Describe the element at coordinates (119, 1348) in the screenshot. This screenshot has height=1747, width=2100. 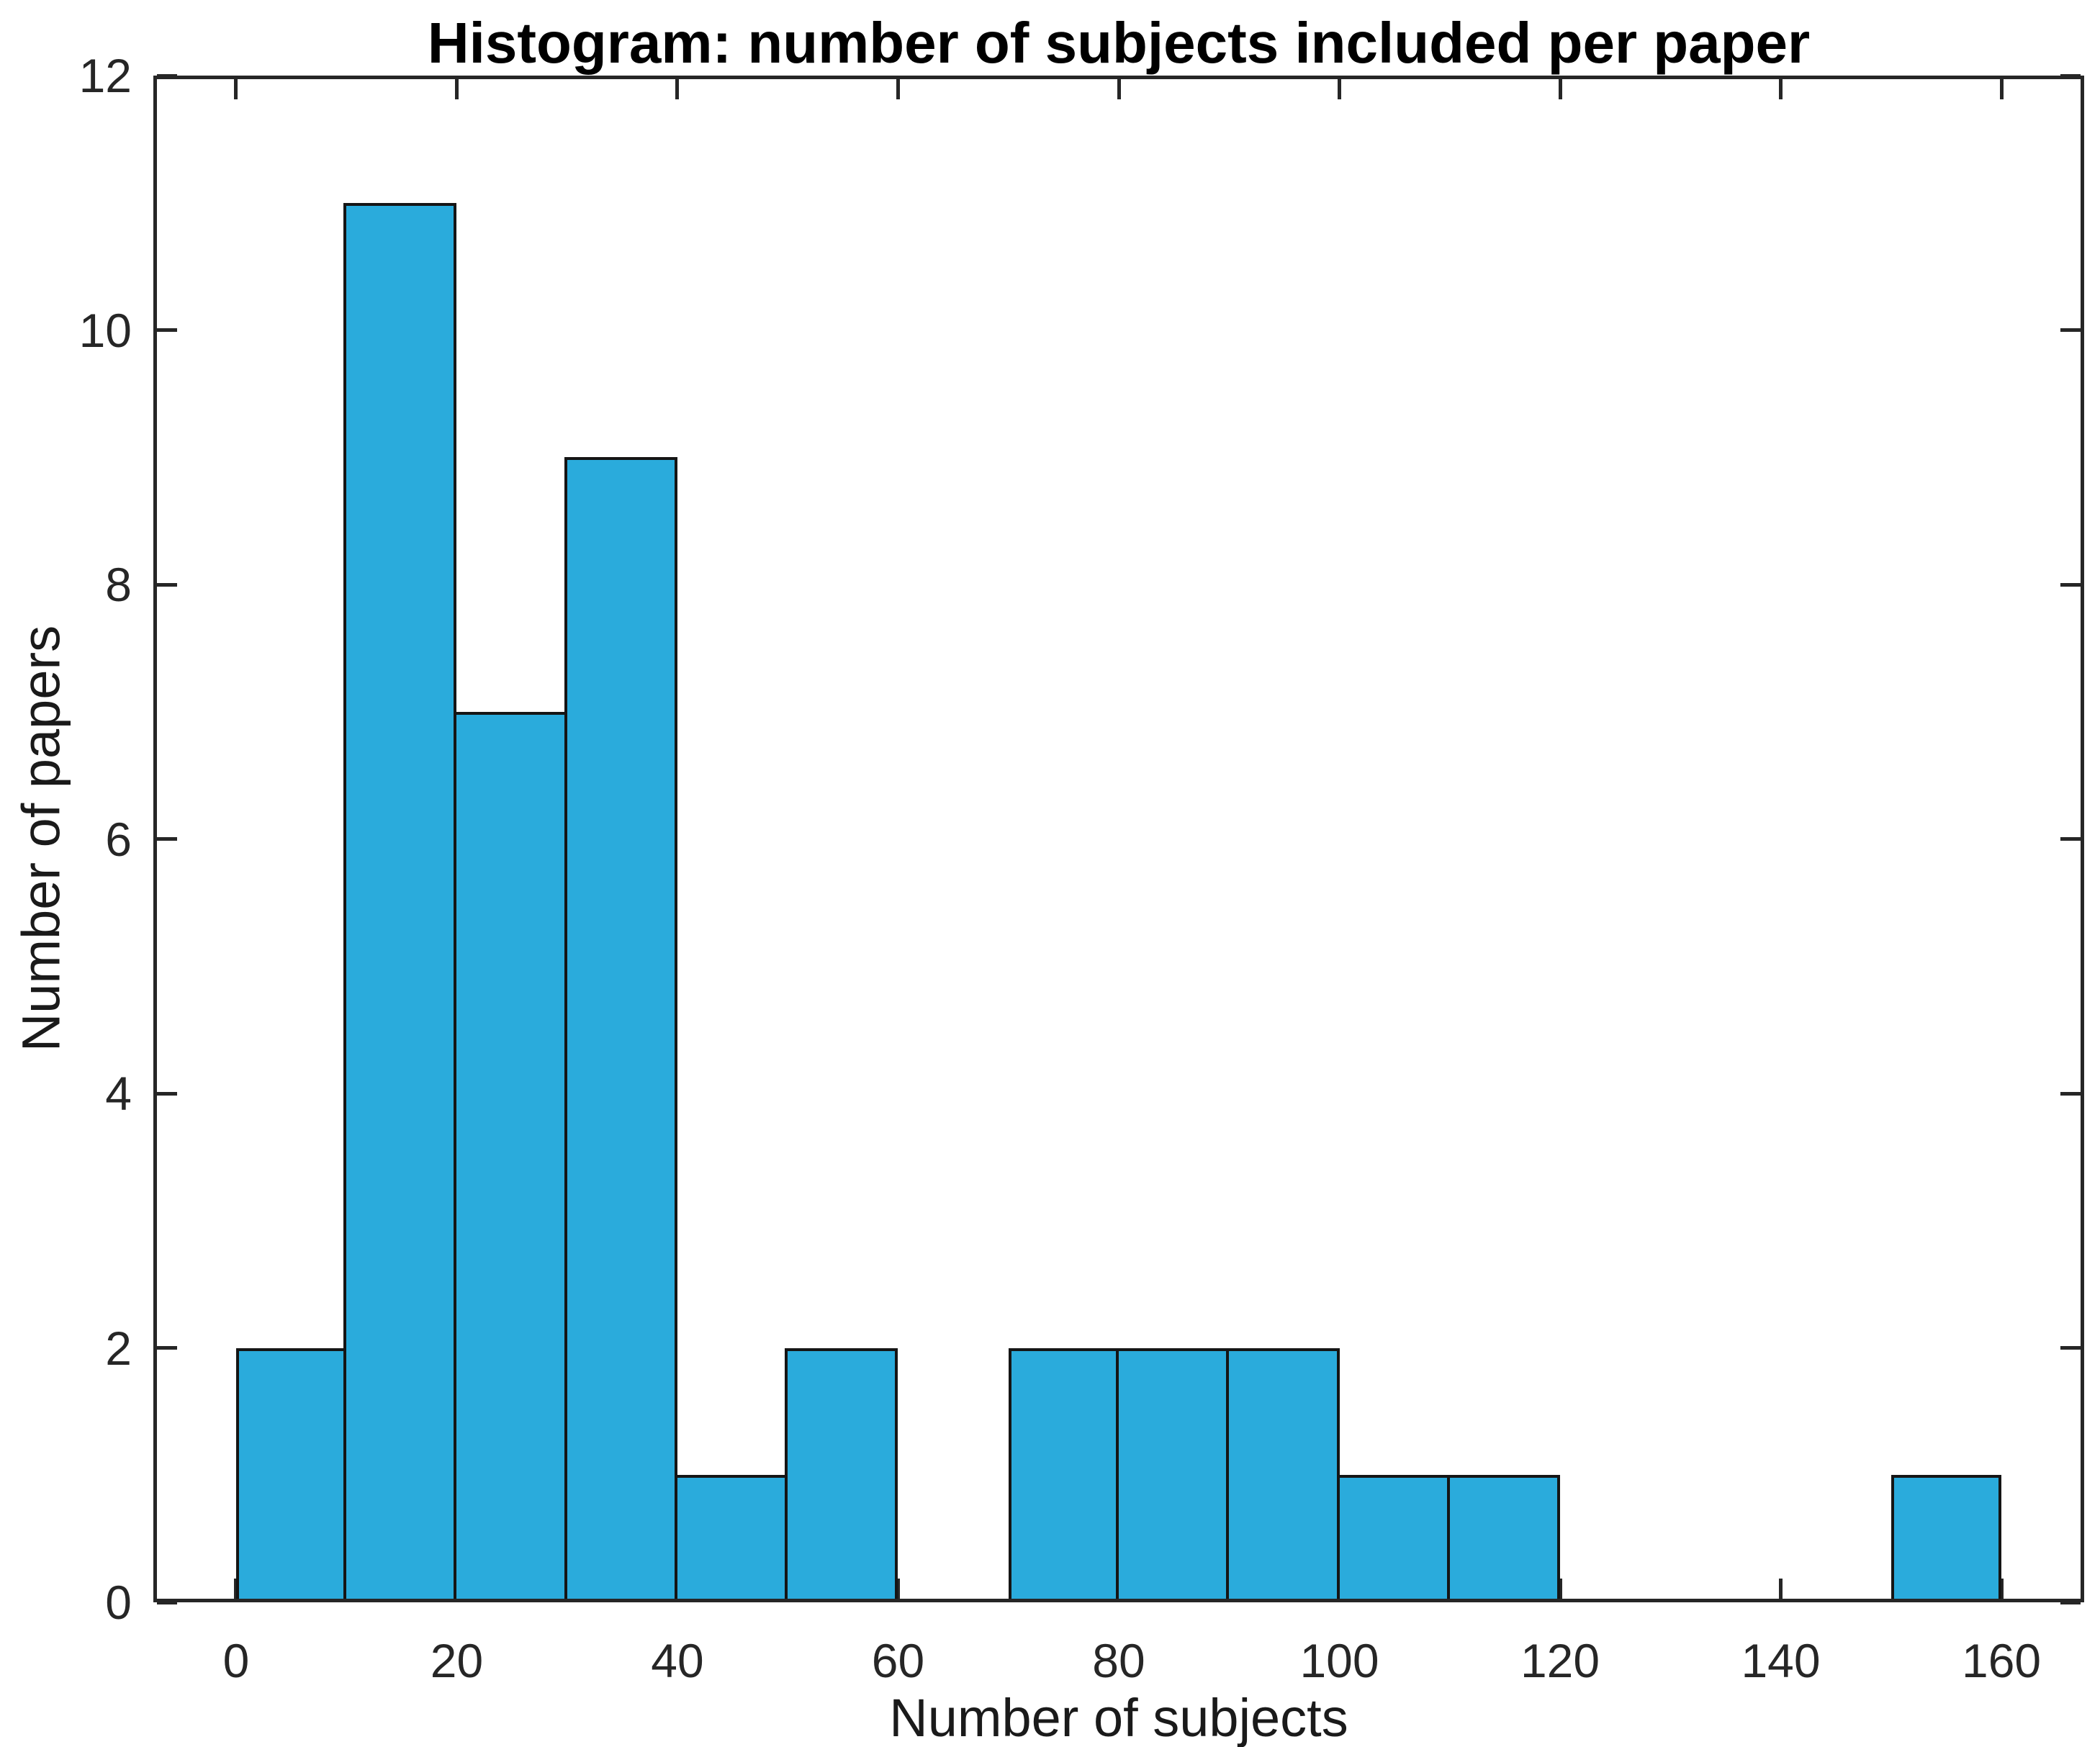
I see `y-tick-label: 2` at that location.